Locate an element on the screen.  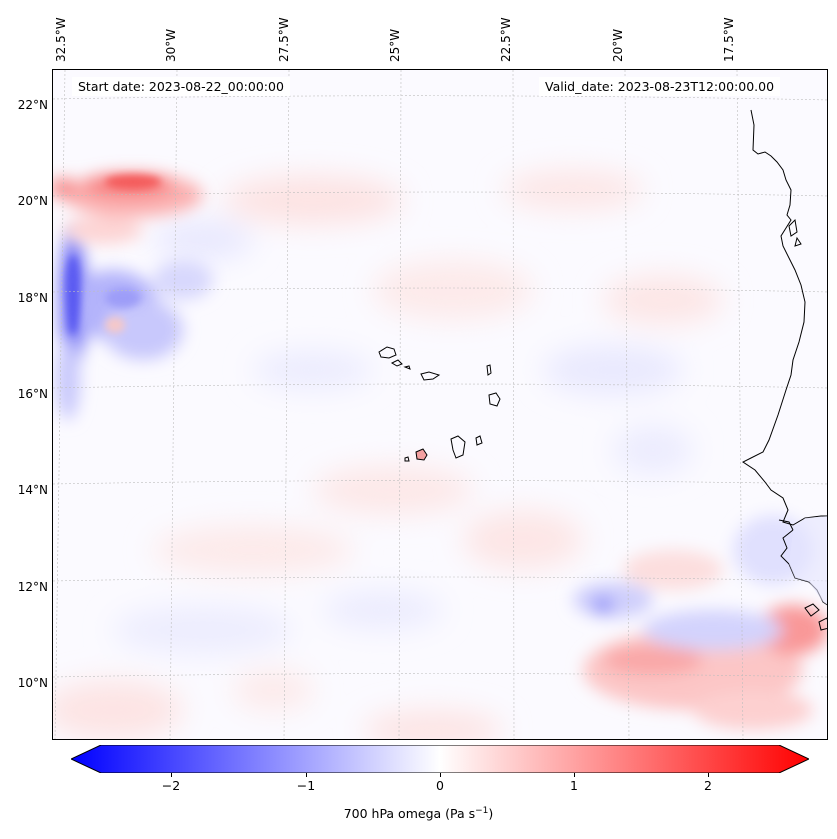
lon-label-20w: 20°W is located at coordinates (618, 45).